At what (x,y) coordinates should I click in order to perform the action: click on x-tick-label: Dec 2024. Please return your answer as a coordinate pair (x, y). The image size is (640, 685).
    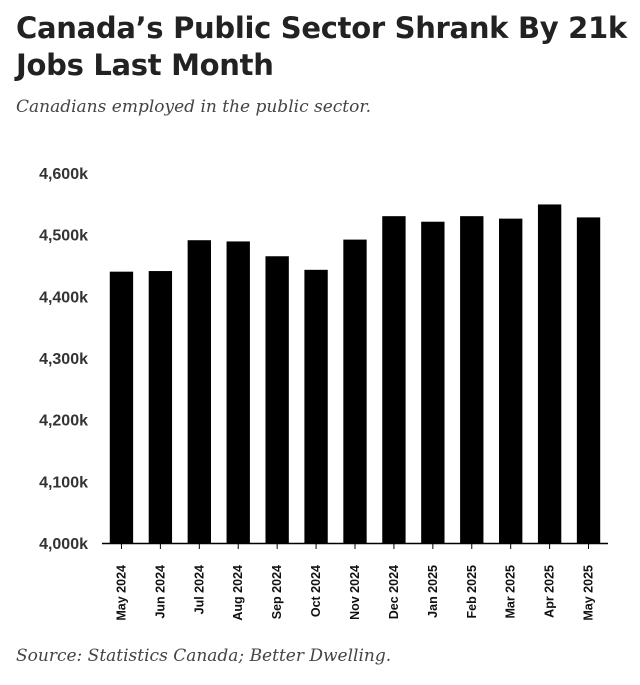
    Looking at the image, I should click on (394, 592).